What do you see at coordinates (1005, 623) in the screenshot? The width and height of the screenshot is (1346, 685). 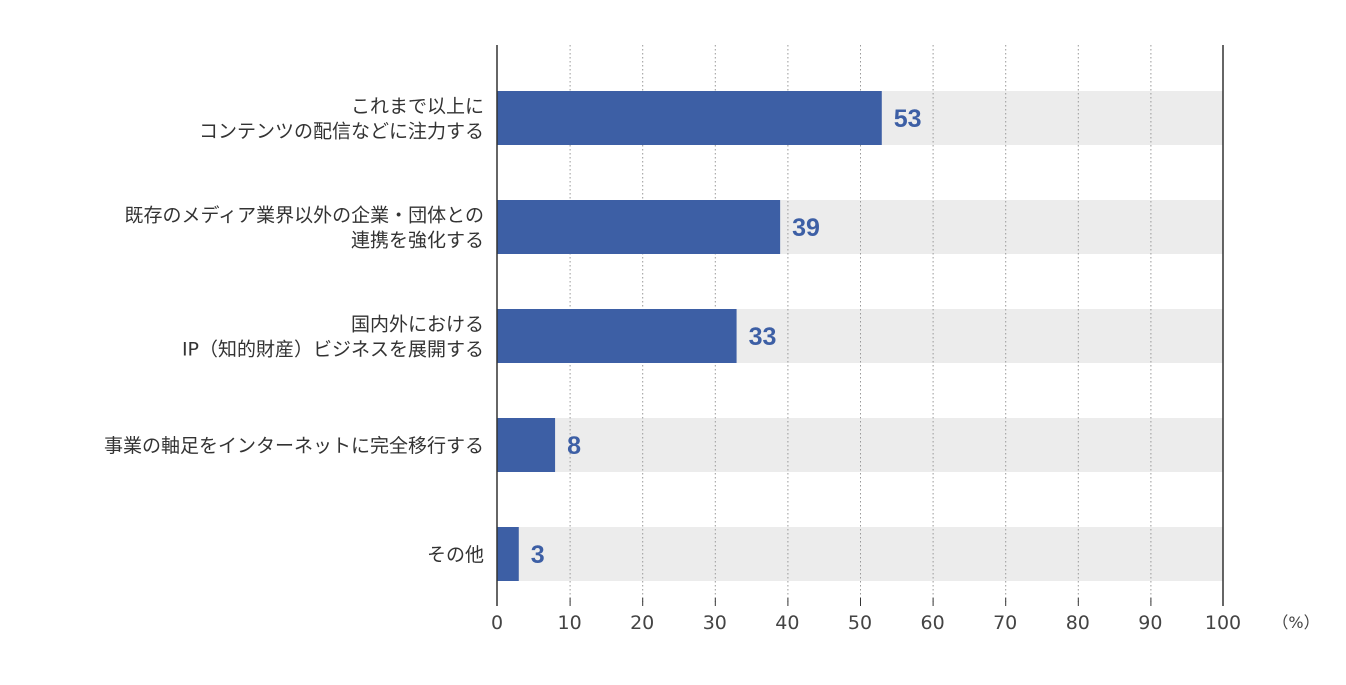 I see `x-tick-label-70: 70` at bounding box center [1005, 623].